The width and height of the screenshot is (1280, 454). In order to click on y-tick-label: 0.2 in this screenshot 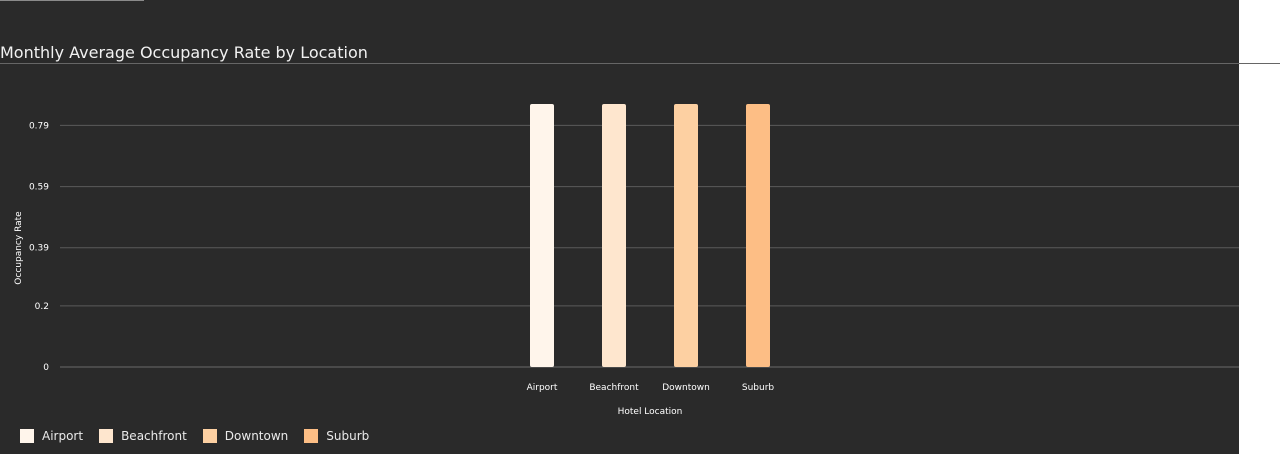, I will do `click(42, 307)`.